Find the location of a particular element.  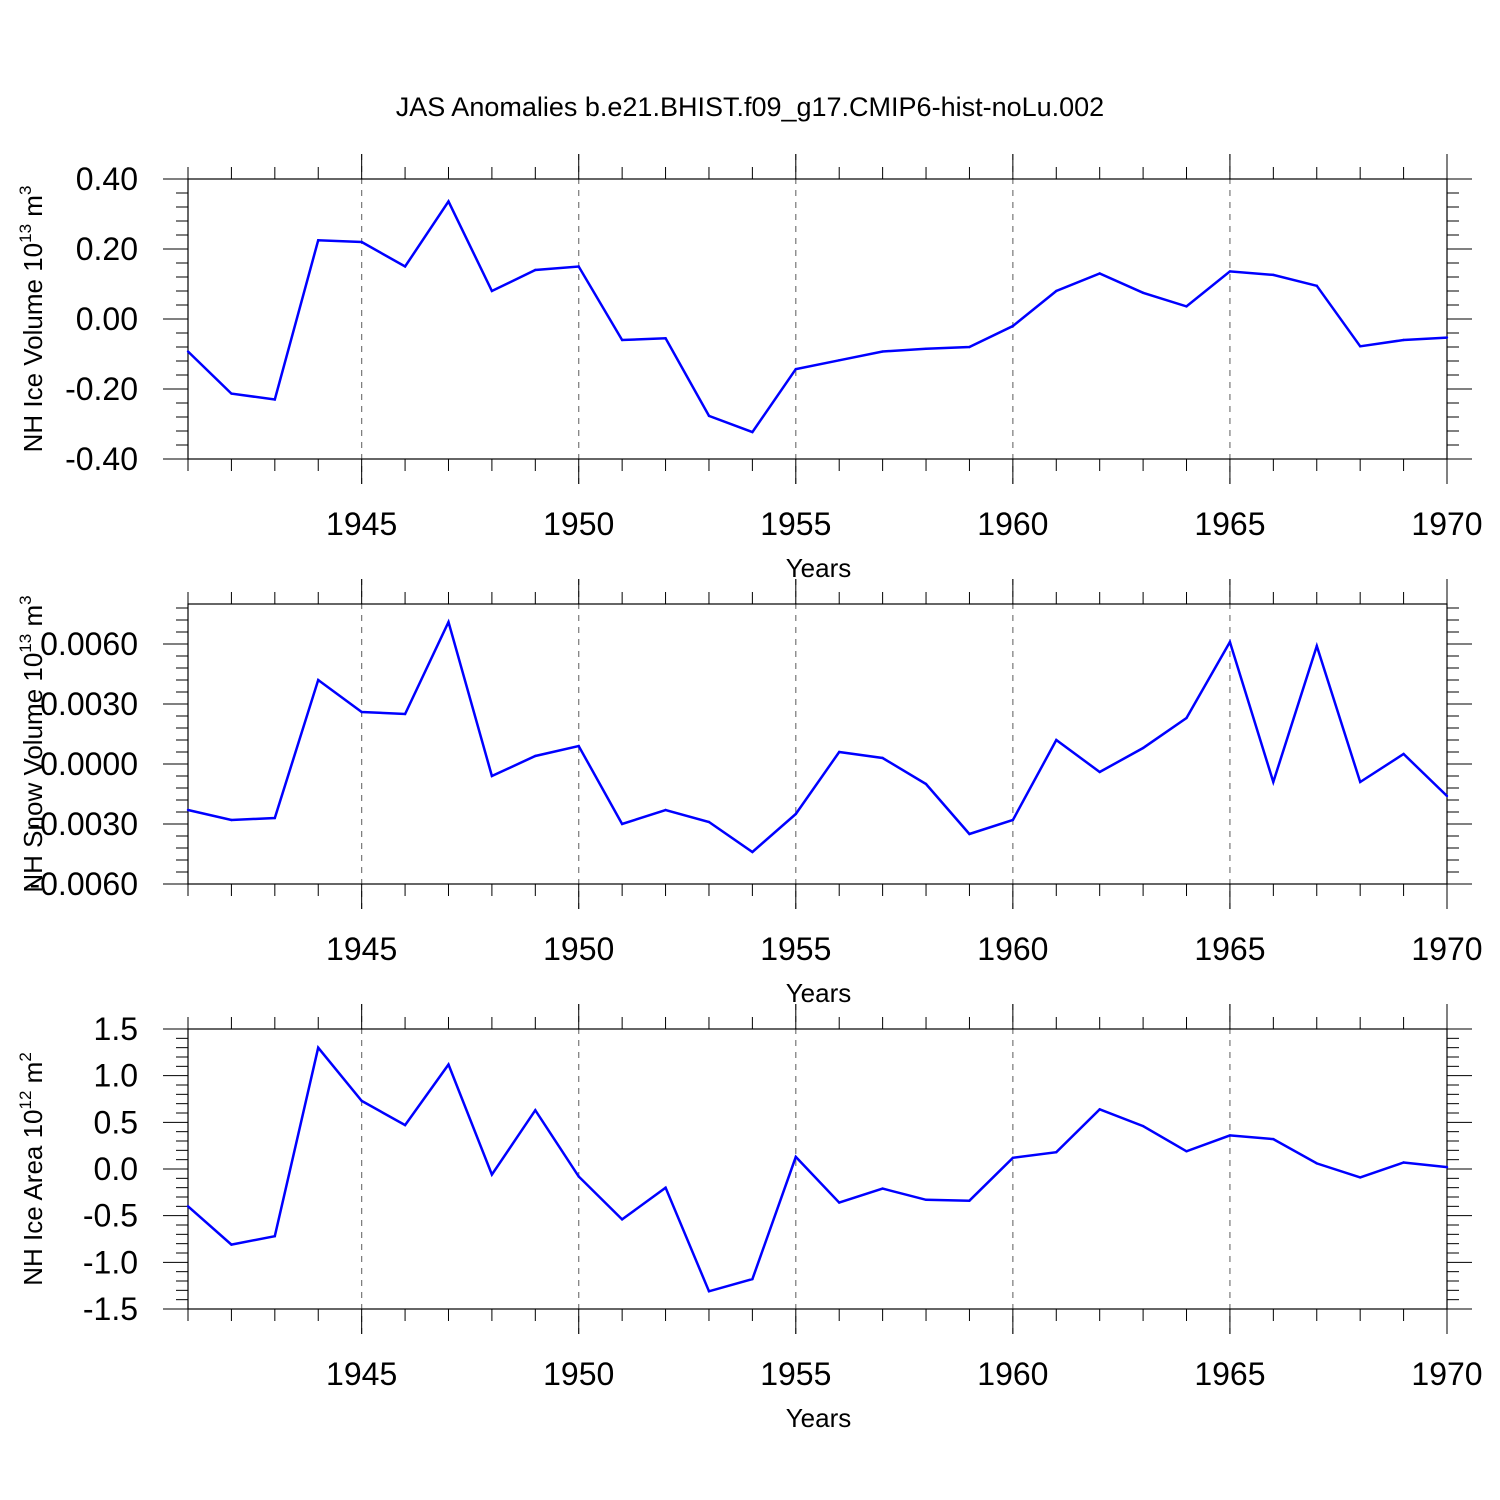

y-tick-label: -1.0 is located at coordinates (110, 1262).